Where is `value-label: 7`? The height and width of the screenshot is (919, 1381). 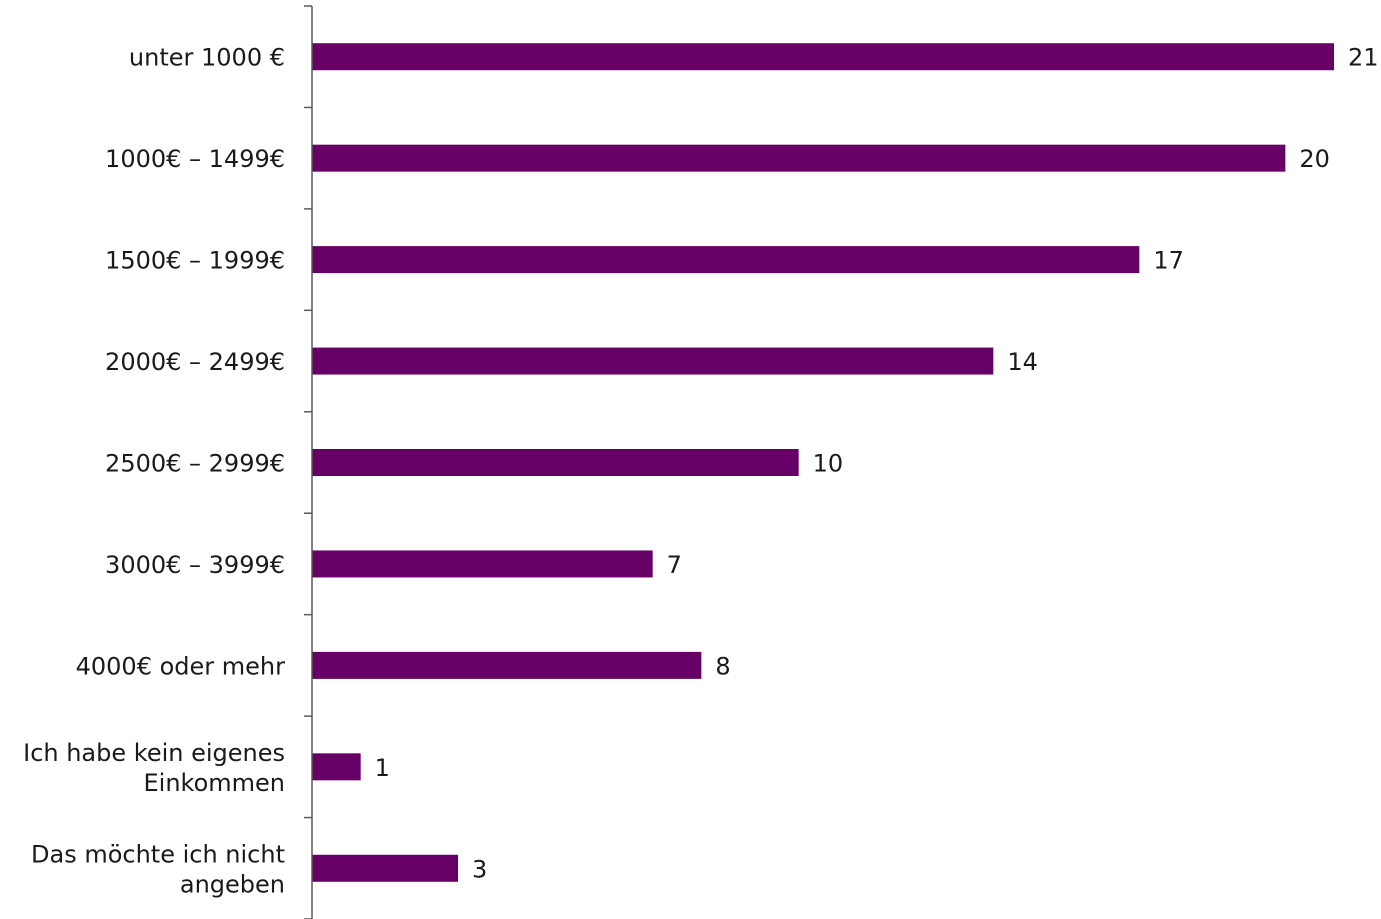 value-label: 7 is located at coordinates (674, 565).